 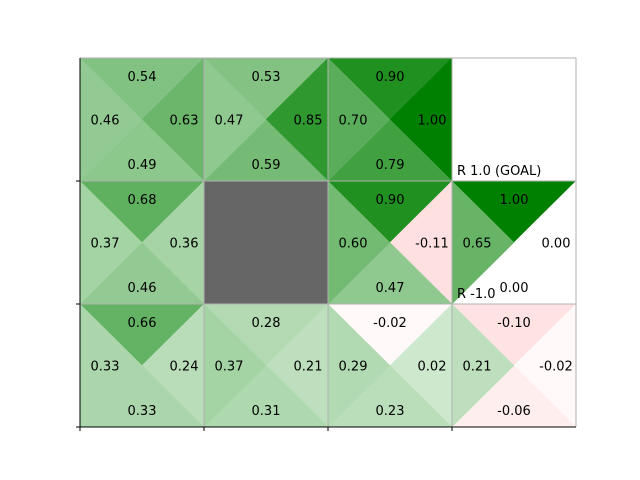 What do you see at coordinates (353, 121) in the screenshot?
I see `q-value-left: 0.70` at bounding box center [353, 121].